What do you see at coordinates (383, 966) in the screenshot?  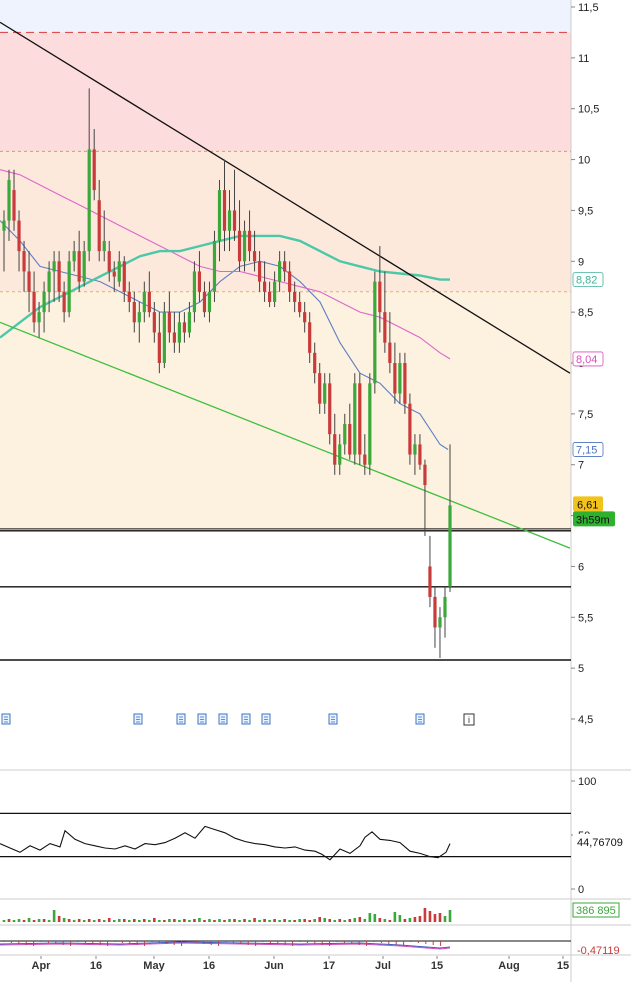 I see `x-tick-label: Jul` at bounding box center [383, 966].